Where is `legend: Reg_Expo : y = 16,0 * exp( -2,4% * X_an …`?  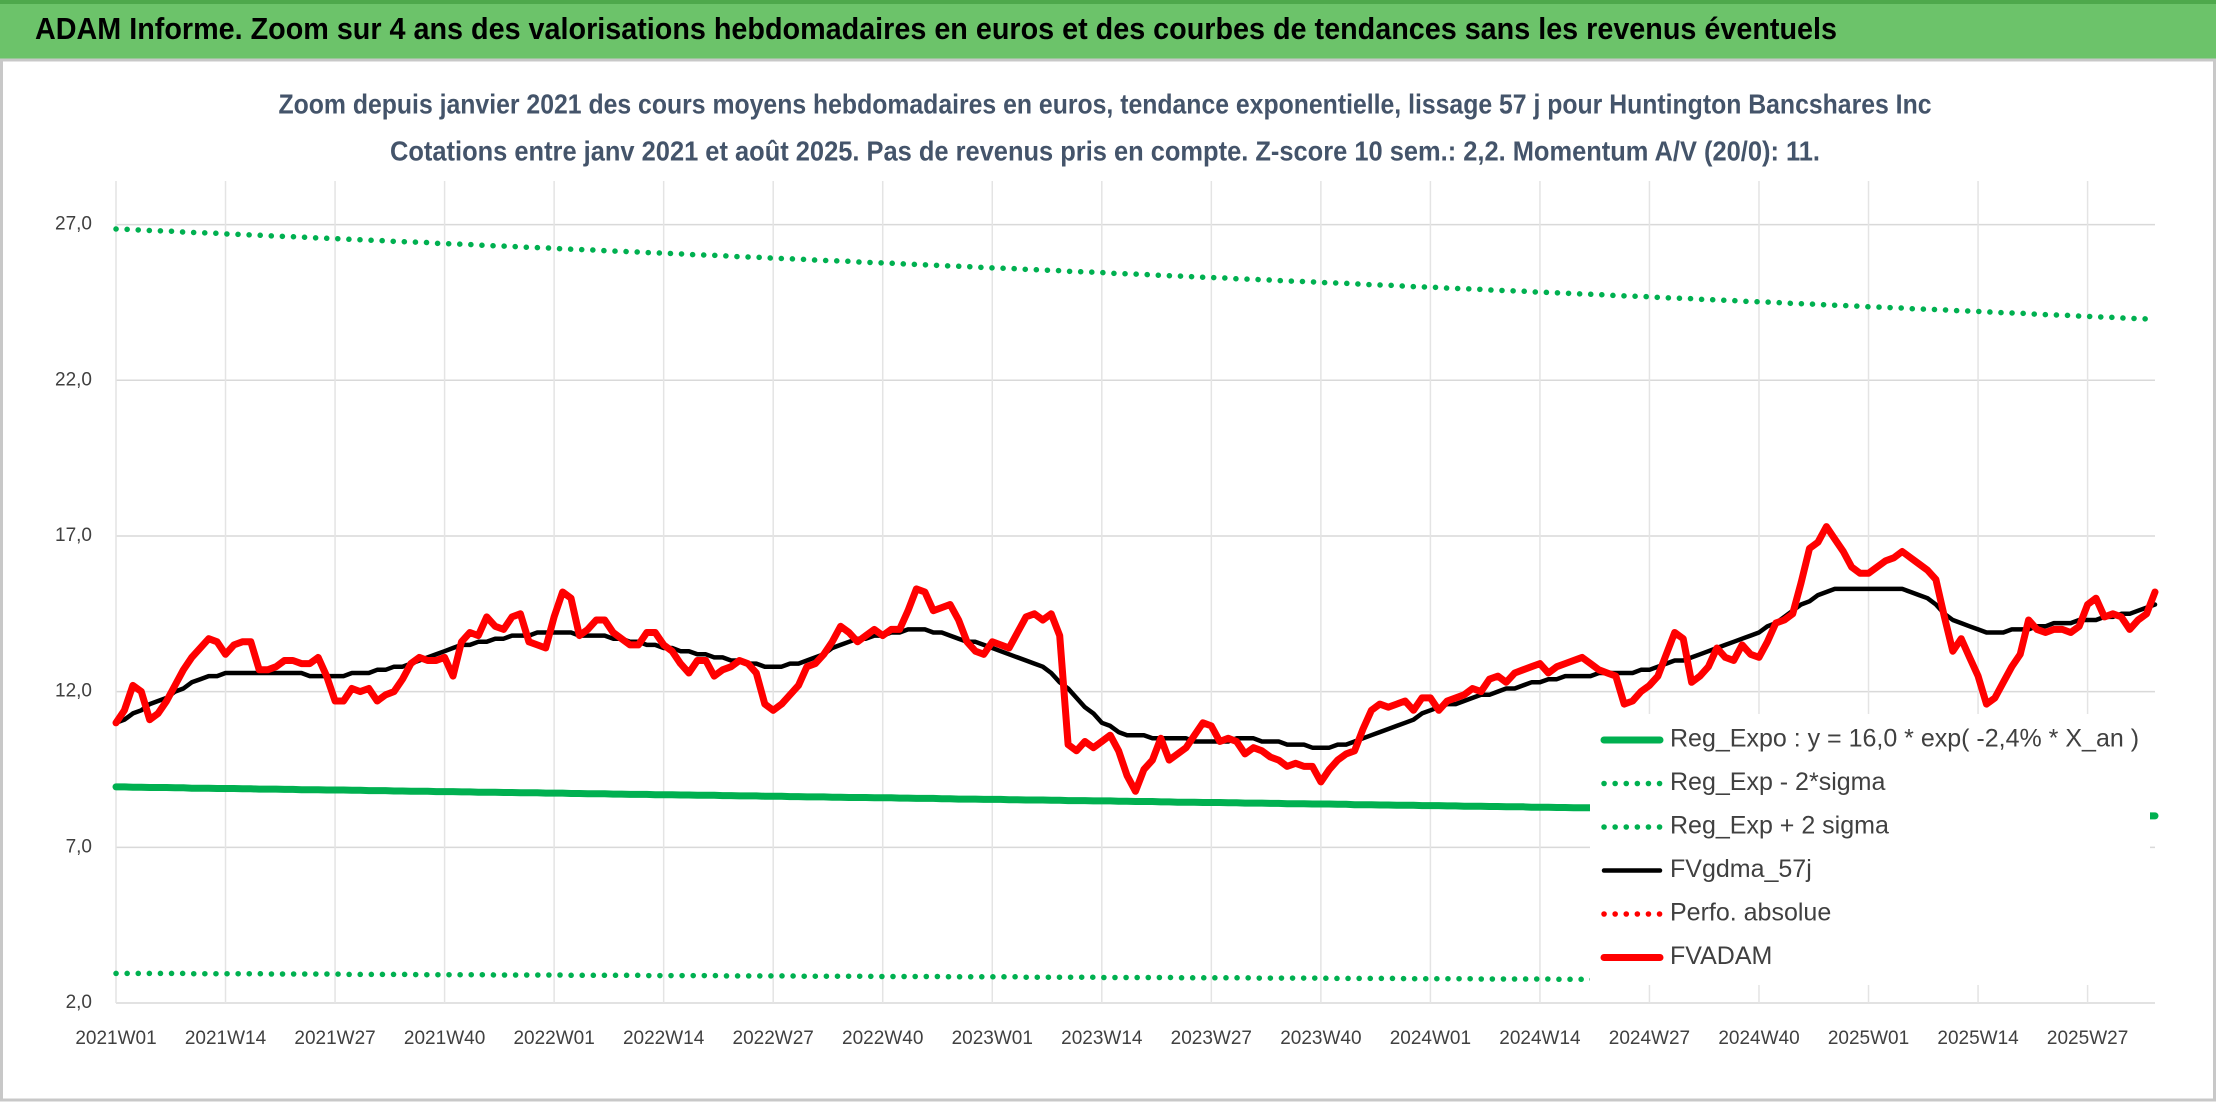 legend: Reg_Expo : y = 16,0 * exp( -2,4% * X_an … is located at coordinates (1870, 849).